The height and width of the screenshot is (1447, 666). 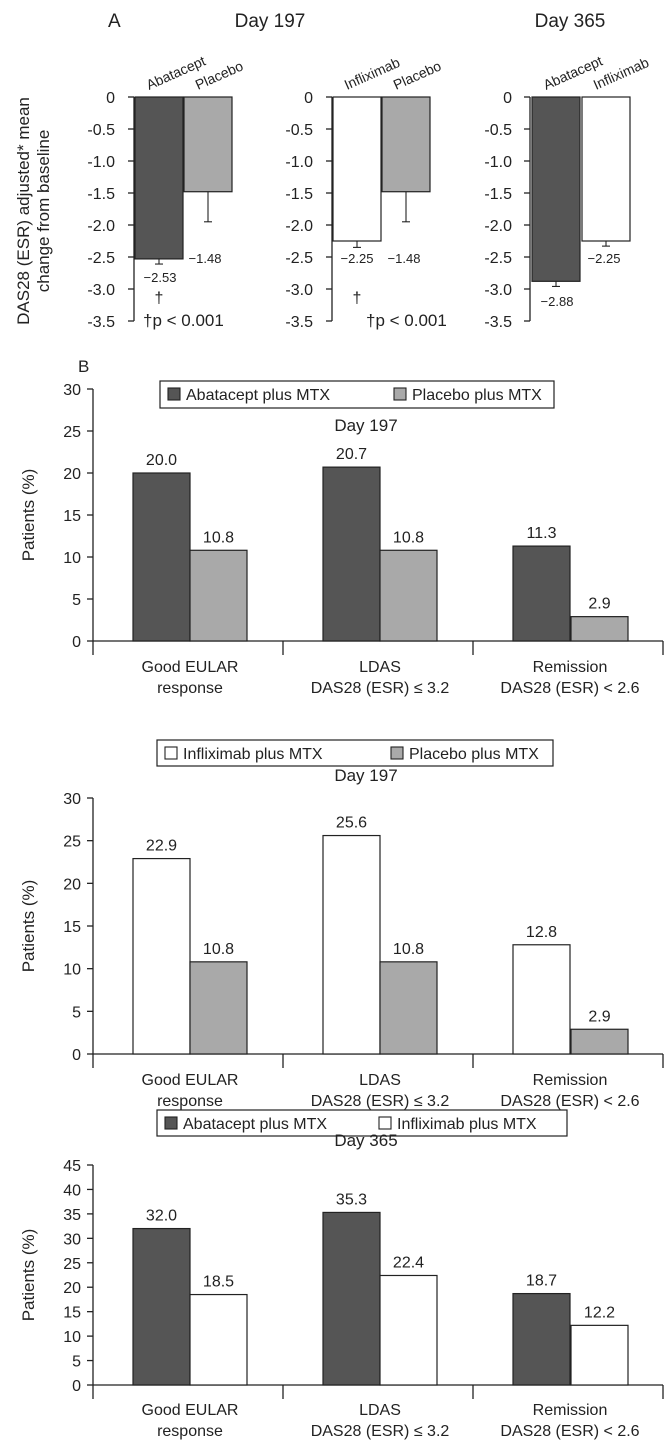 What do you see at coordinates (253, 754) in the screenshot?
I see `legend-label-infliximab: Infliximab plus MTX` at bounding box center [253, 754].